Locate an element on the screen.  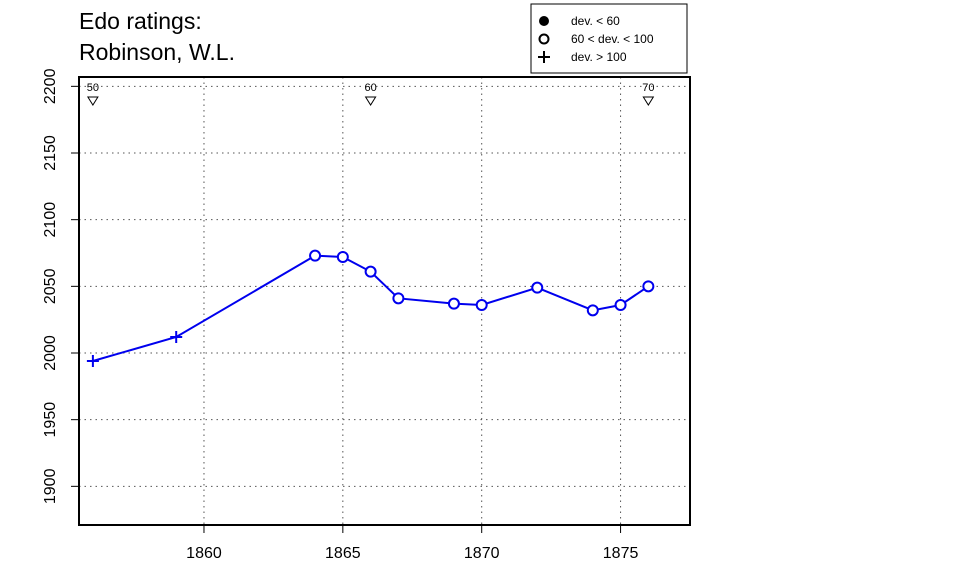
annotation-label: 60 is located at coordinates (370, 88).